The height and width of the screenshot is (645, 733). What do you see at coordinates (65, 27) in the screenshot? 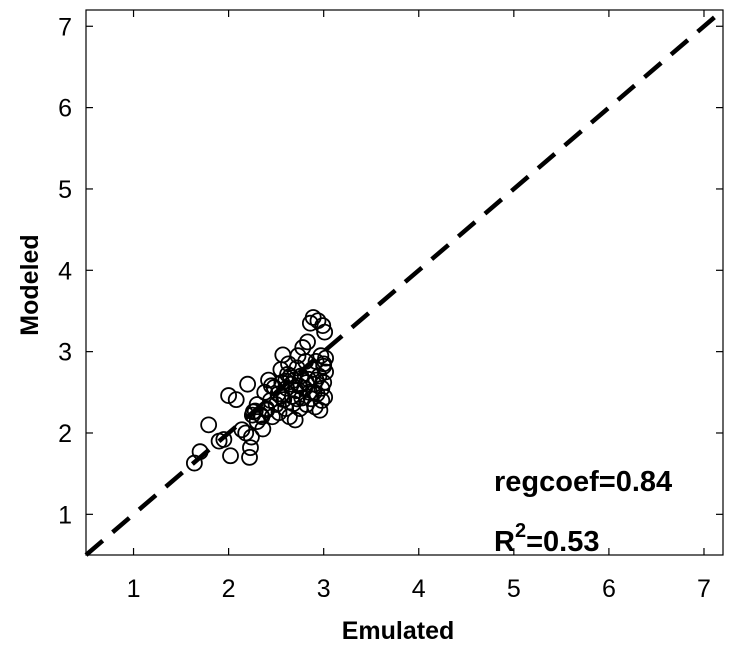
I see `y-tick-label: 7` at bounding box center [65, 27].